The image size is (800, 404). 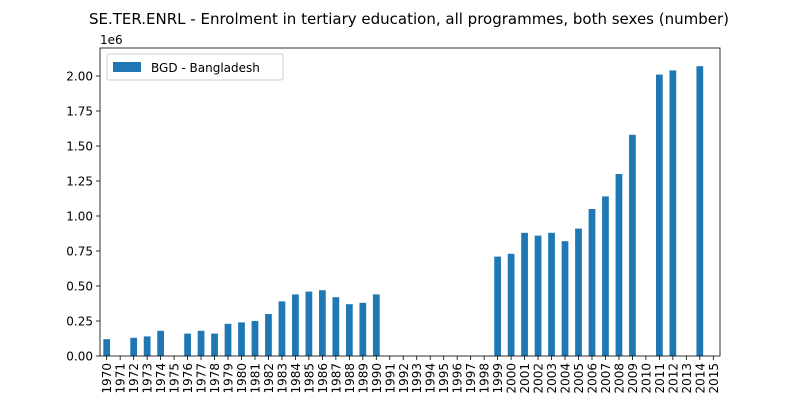 What do you see at coordinates (404, 378) in the screenshot?
I see `x-tick-label: 1992` at bounding box center [404, 378].